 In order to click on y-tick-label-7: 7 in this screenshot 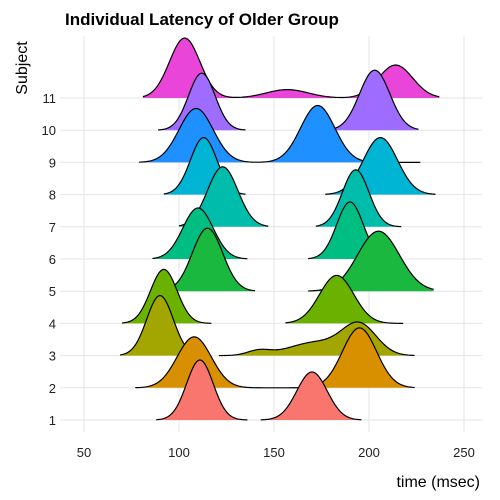, I will do `click(52, 227)`.